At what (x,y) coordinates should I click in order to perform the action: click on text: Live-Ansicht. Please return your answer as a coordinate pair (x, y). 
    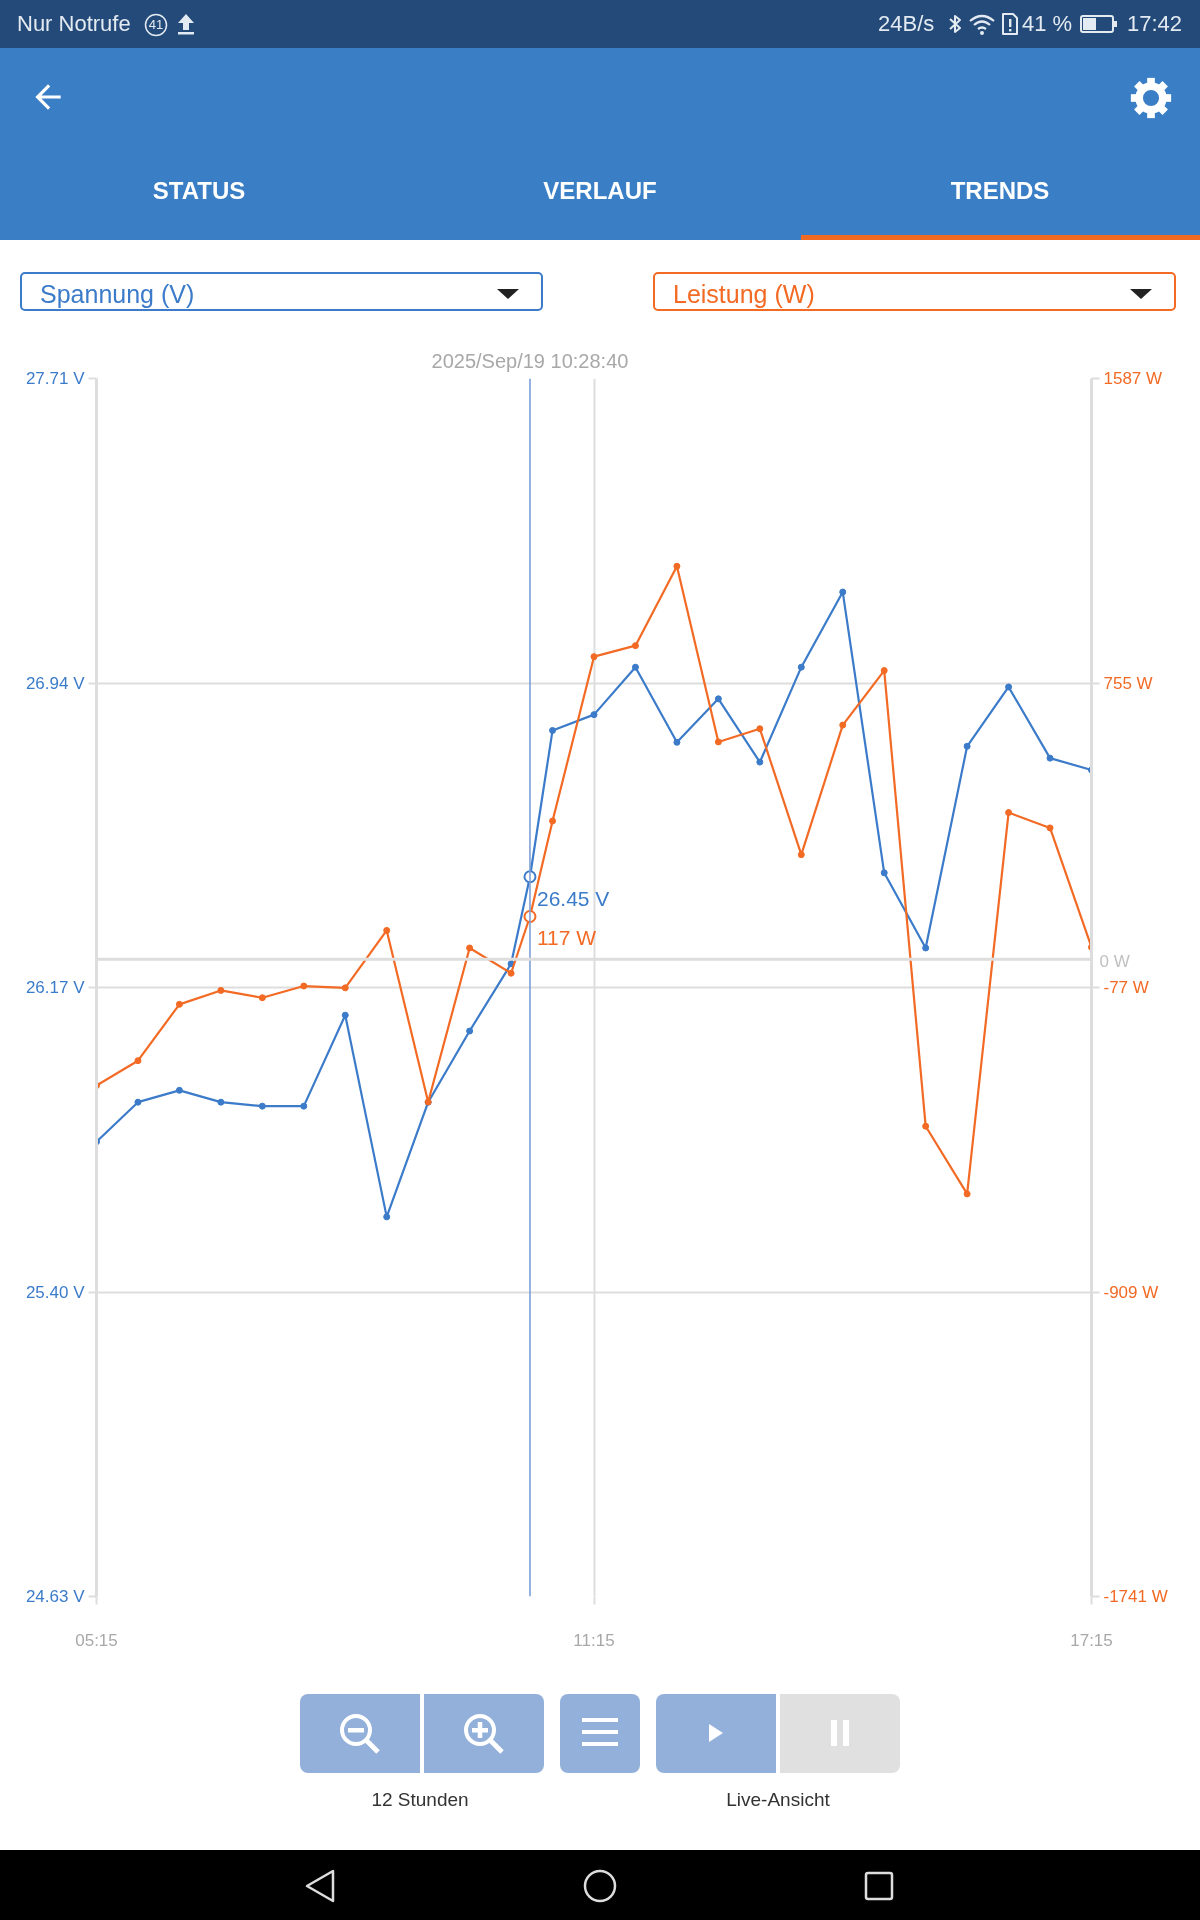
    Looking at the image, I should click on (778, 1799).